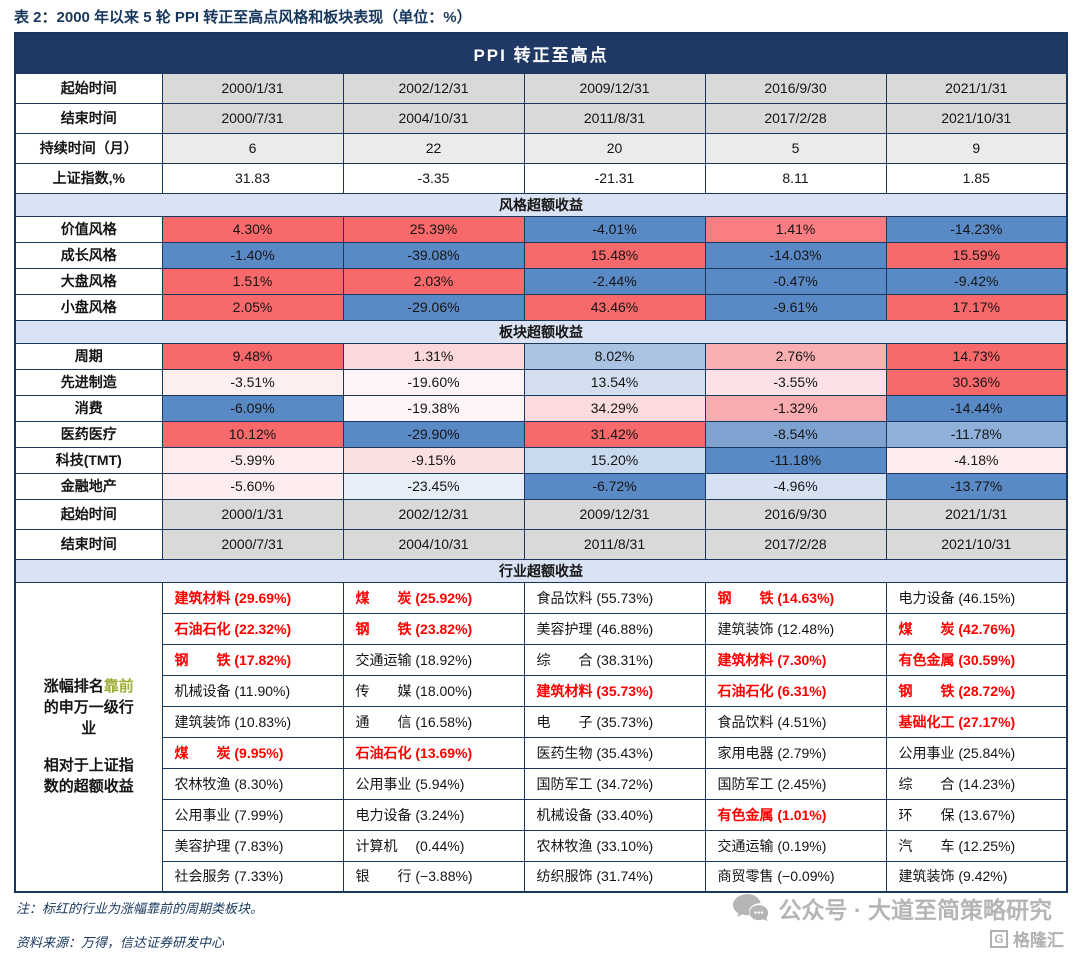 This screenshot has width=1080, height=953. Describe the element at coordinates (795, 597) in the screenshot. I see `industry-cell: 钢 铁 (14.63%)` at that location.